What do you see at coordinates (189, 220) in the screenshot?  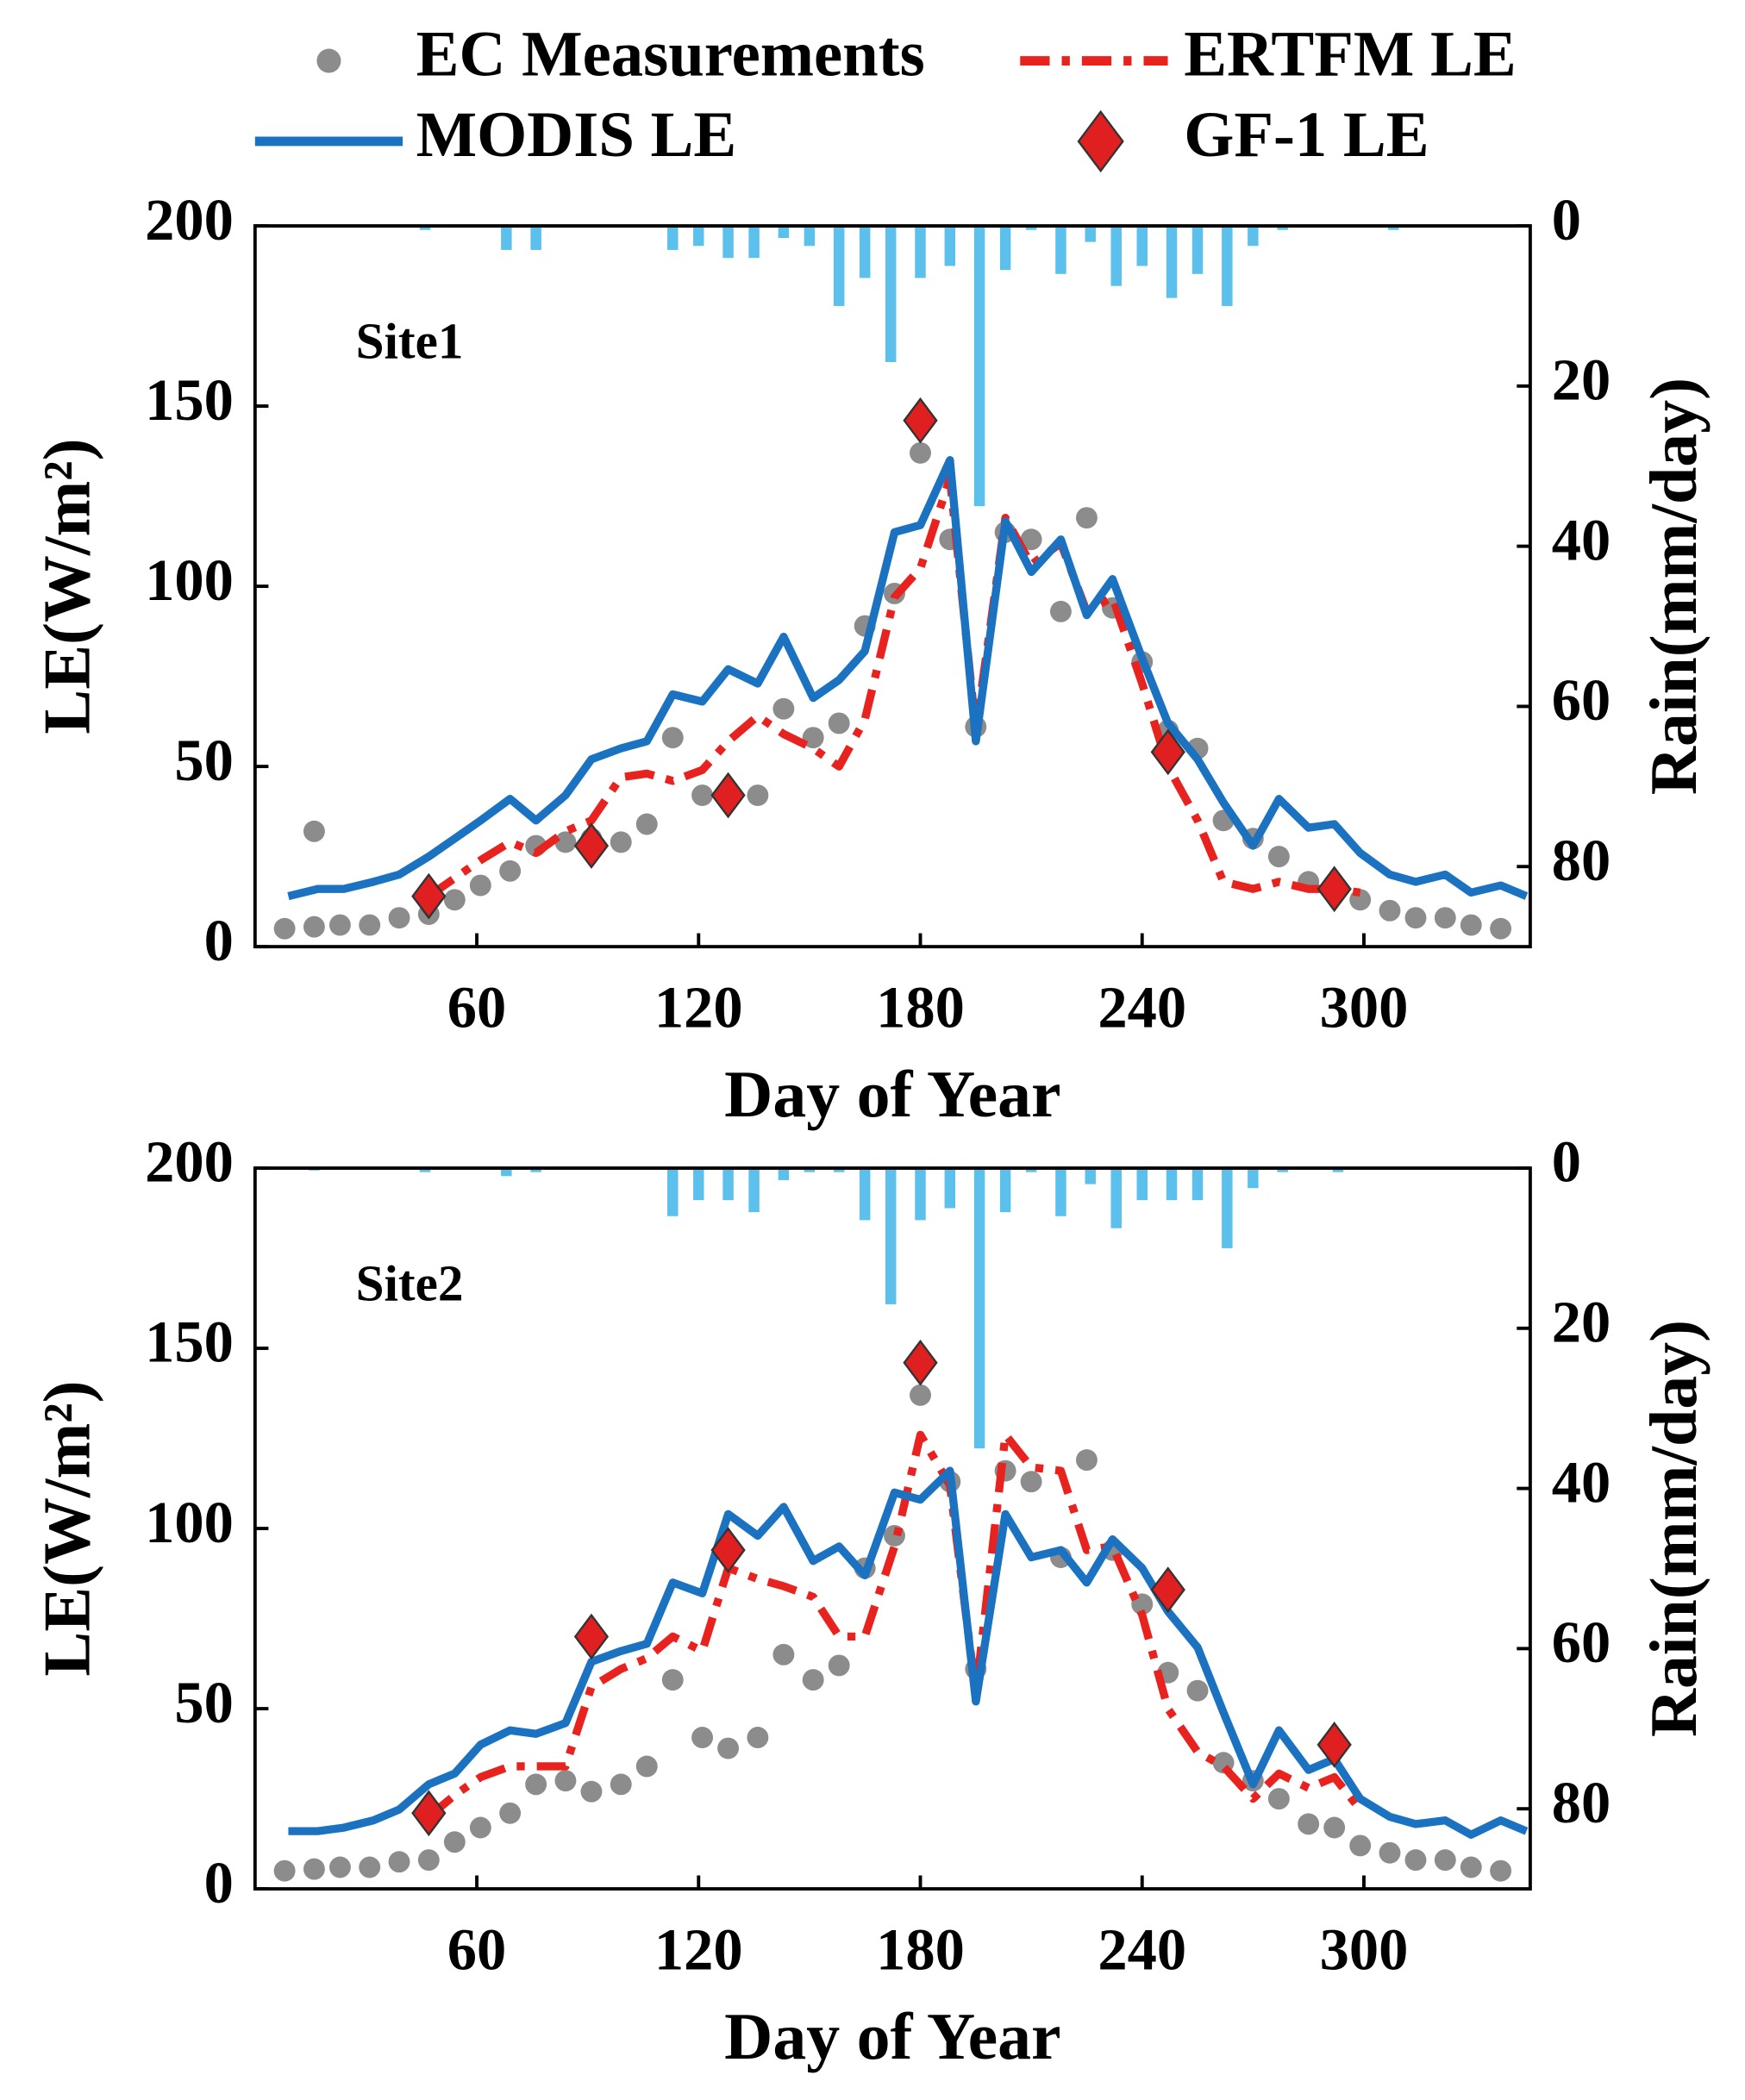 I see `y-tick-label: 200` at bounding box center [189, 220].